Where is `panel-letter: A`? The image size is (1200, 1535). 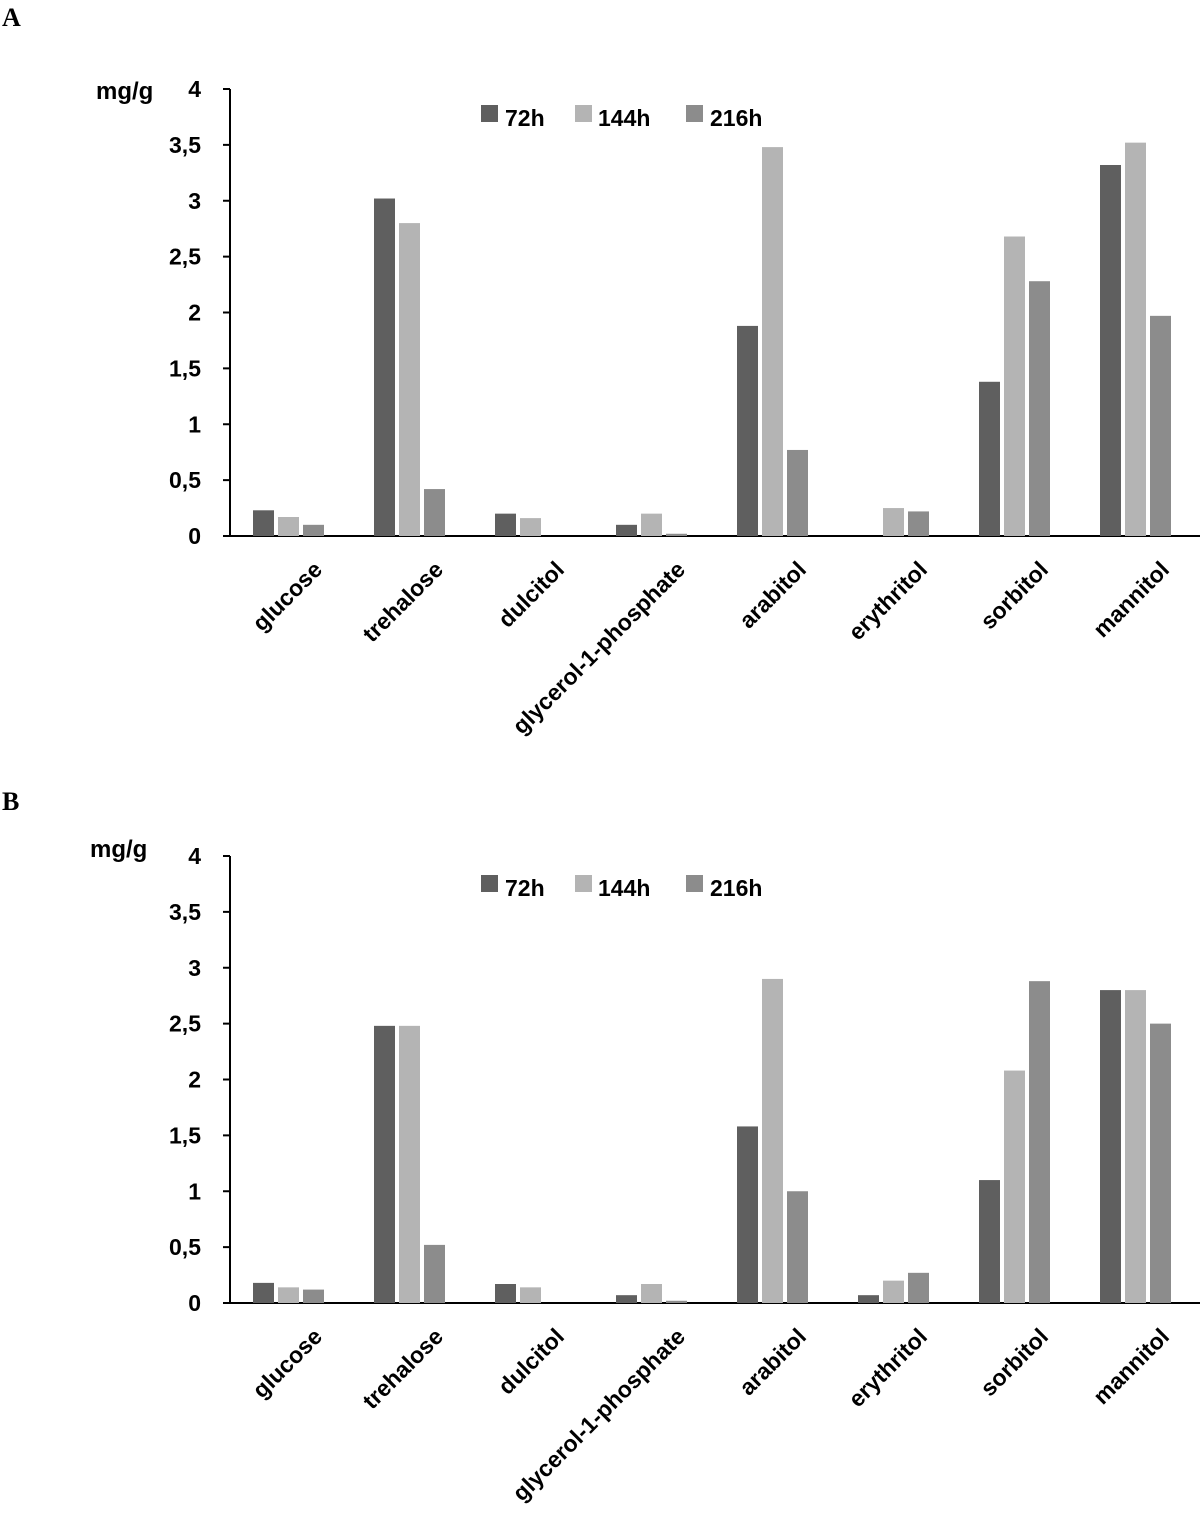
panel-letter: A is located at coordinates (11, 17).